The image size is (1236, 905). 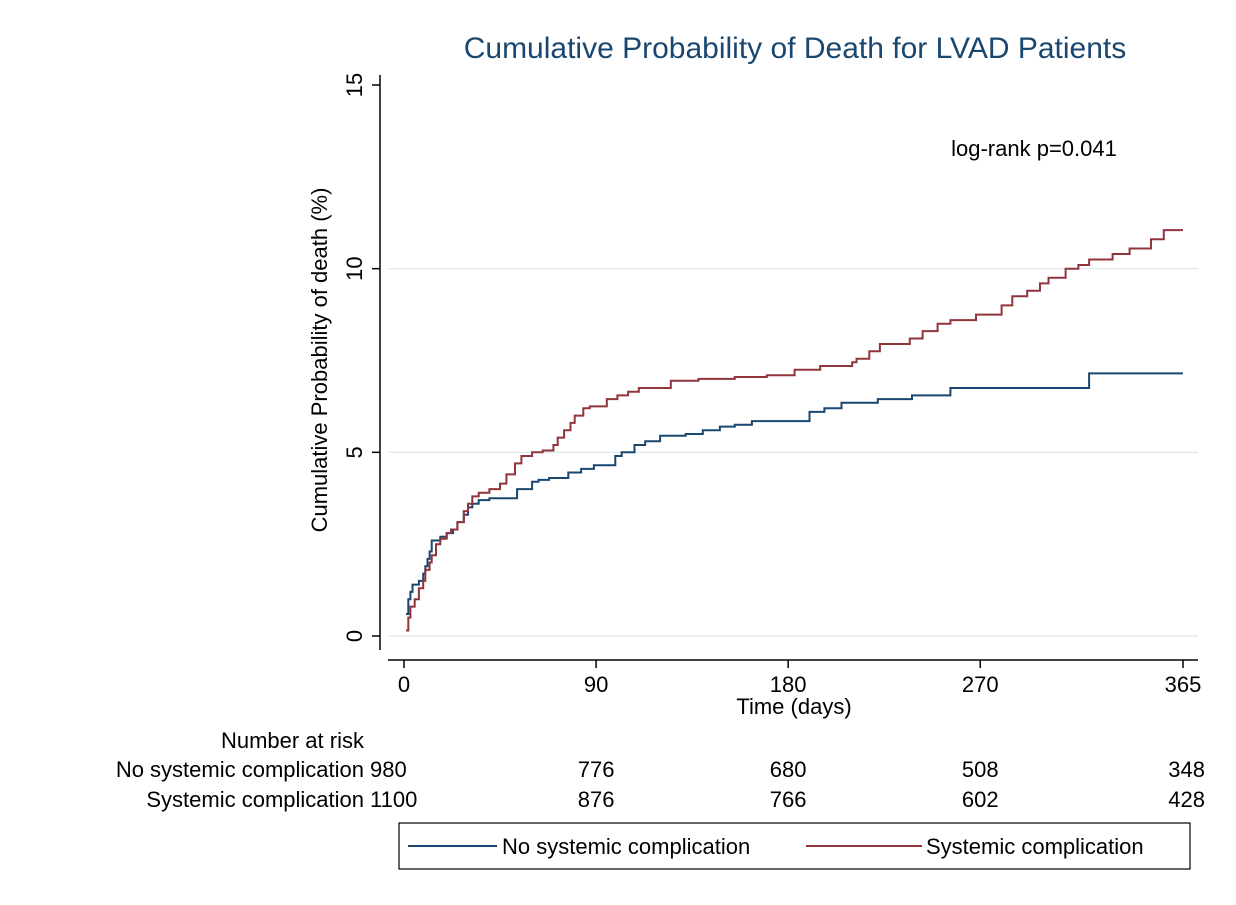 I want to click on risk-value: 428, so click(x=1186, y=799).